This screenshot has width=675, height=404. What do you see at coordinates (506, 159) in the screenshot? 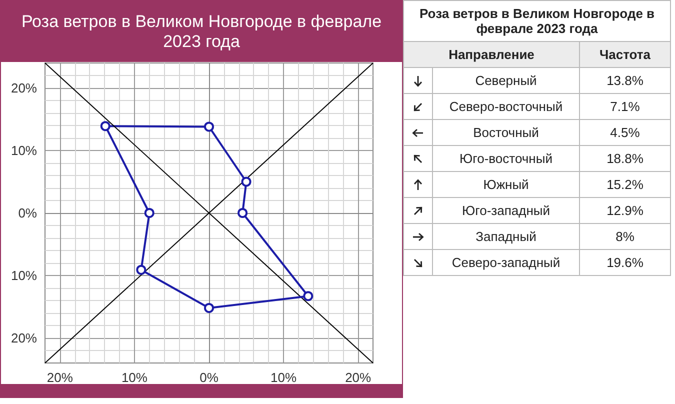
I see `category-label: Юго-восточный` at bounding box center [506, 159].